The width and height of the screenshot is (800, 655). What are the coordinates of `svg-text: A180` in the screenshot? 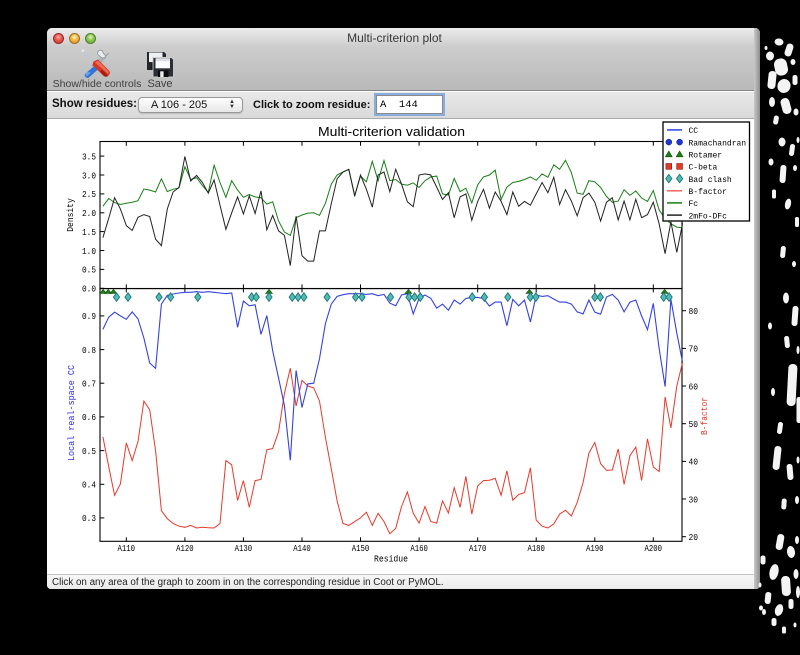 It's located at (536, 548).